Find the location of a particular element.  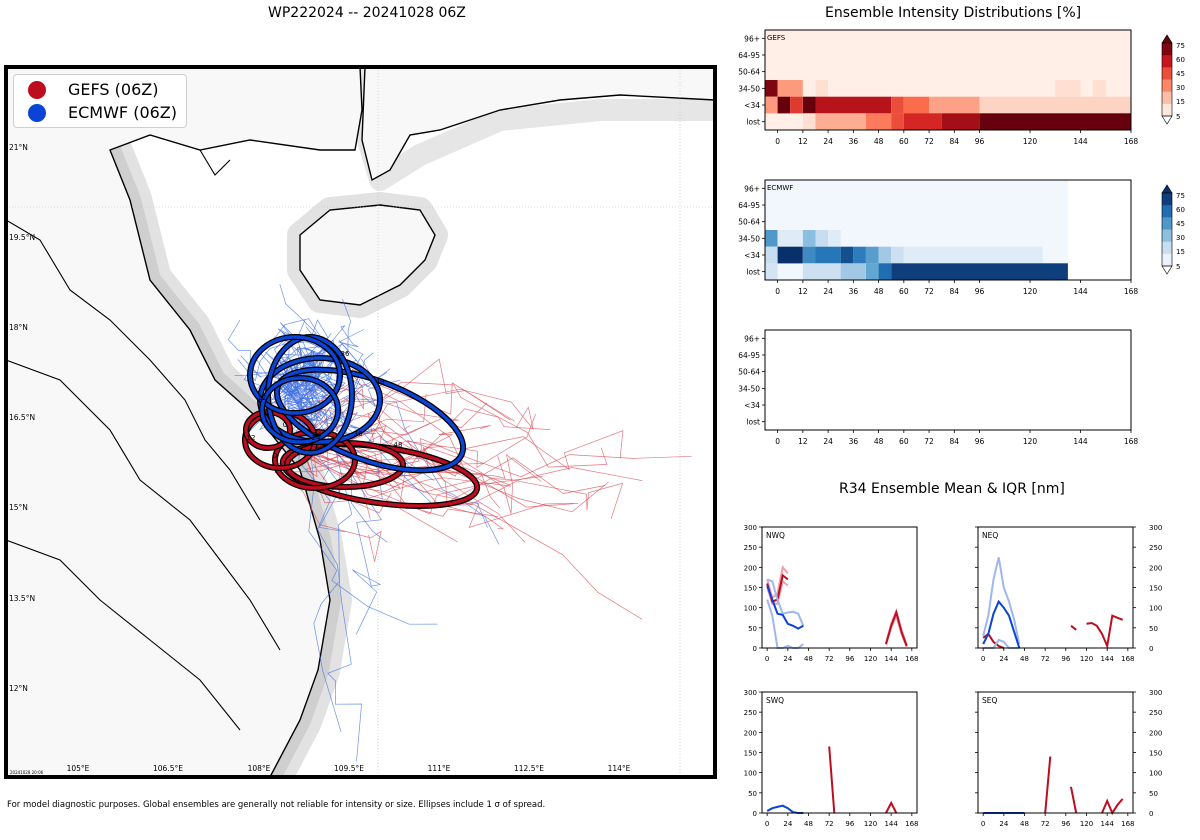

r34-panel-neq: NEQ 0 24 48 72 96 120 144 168 0 50 100 150 200 250 300 is located at coordinates (1068, 593).